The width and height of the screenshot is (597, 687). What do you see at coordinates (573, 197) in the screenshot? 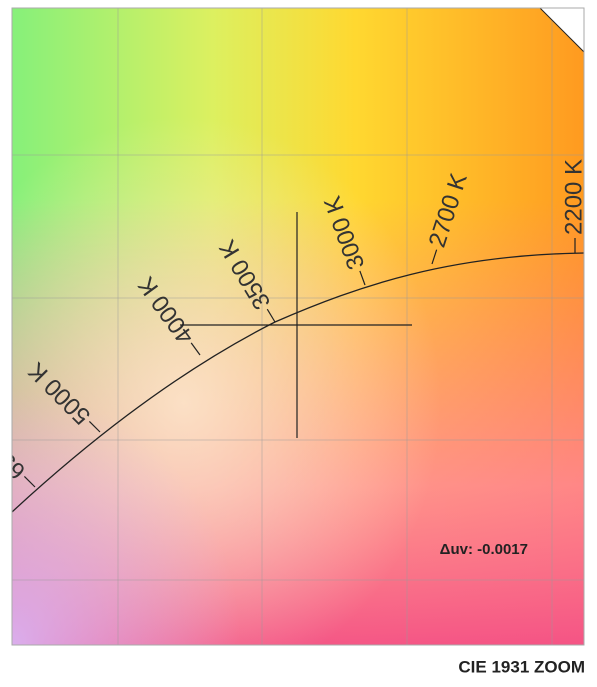
I see `cct-label: 2200 K` at bounding box center [573, 197].